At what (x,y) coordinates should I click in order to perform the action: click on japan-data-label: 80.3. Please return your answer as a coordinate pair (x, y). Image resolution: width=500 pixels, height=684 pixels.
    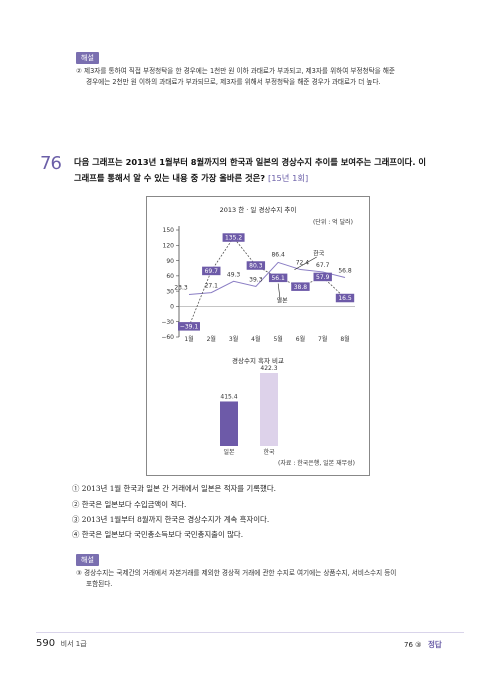
    Looking at the image, I should click on (256, 266).